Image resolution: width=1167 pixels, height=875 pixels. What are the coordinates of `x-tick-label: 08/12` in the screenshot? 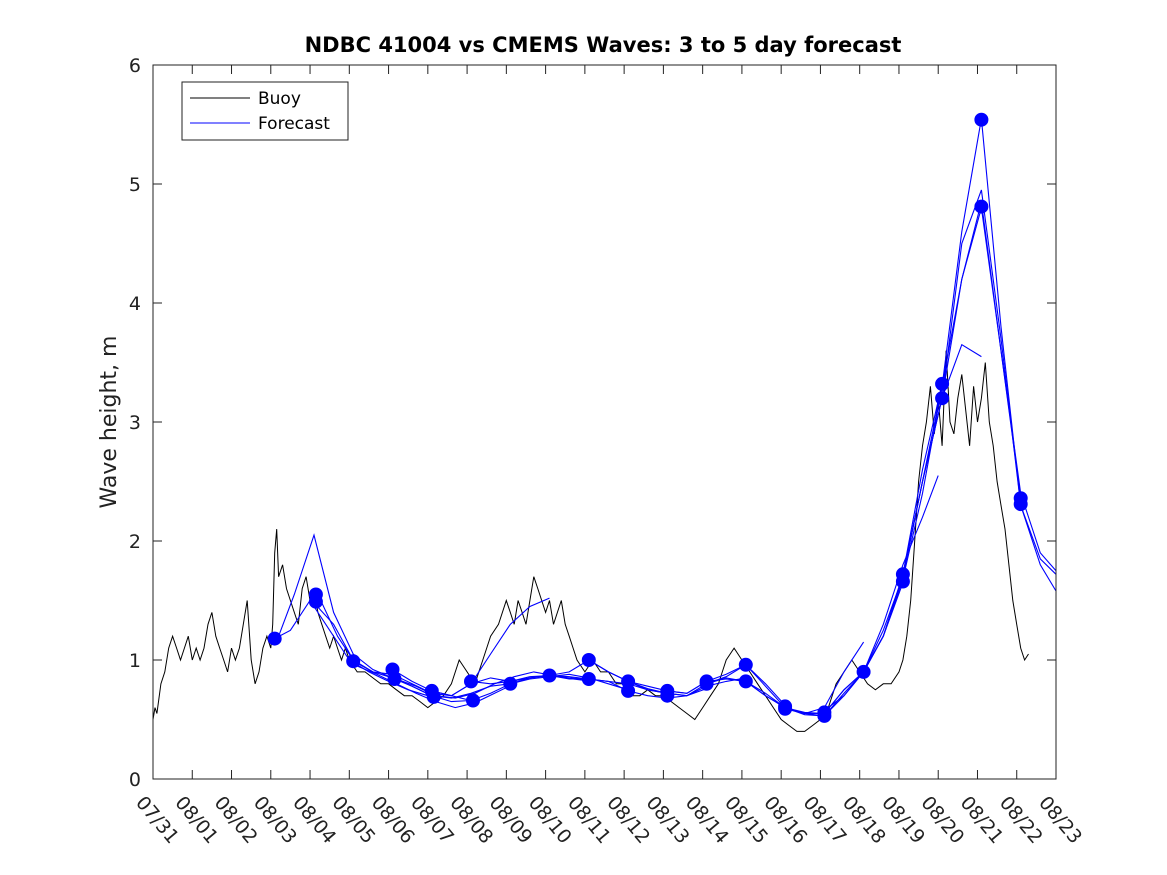 It's located at (628, 820).